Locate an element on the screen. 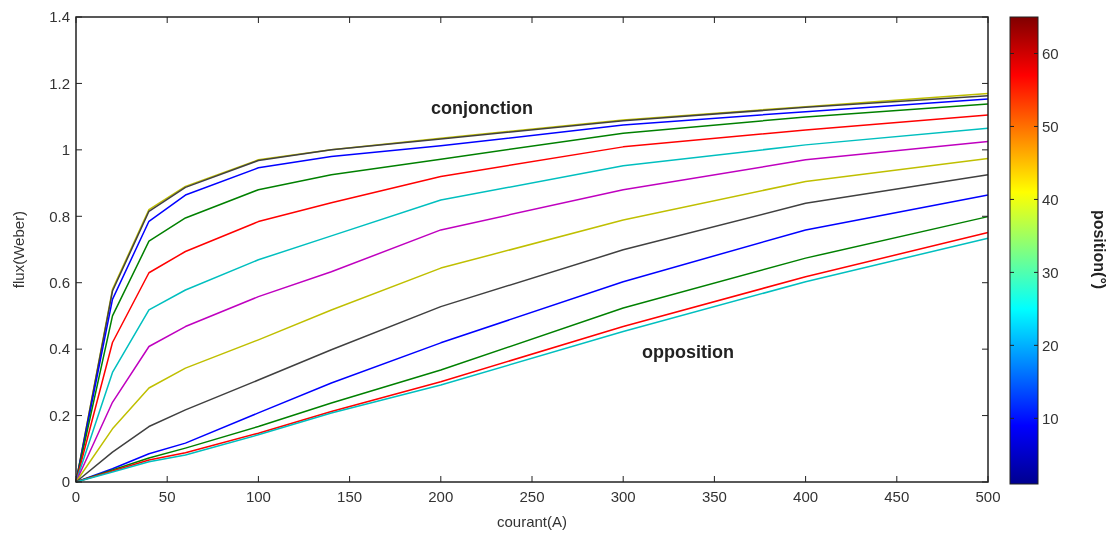 This screenshot has height=536, width=1117. y-tick-label: 1 is located at coordinates (65, 150).